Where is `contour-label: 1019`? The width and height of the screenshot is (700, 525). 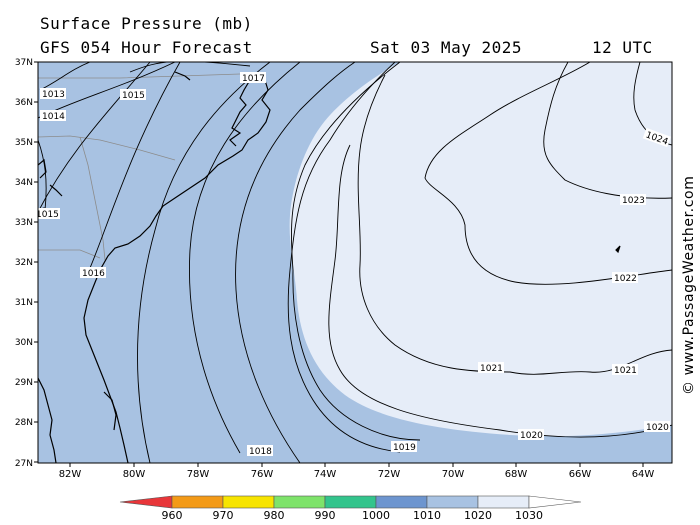
contour-label: 1019 is located at coordinates (404, 447).